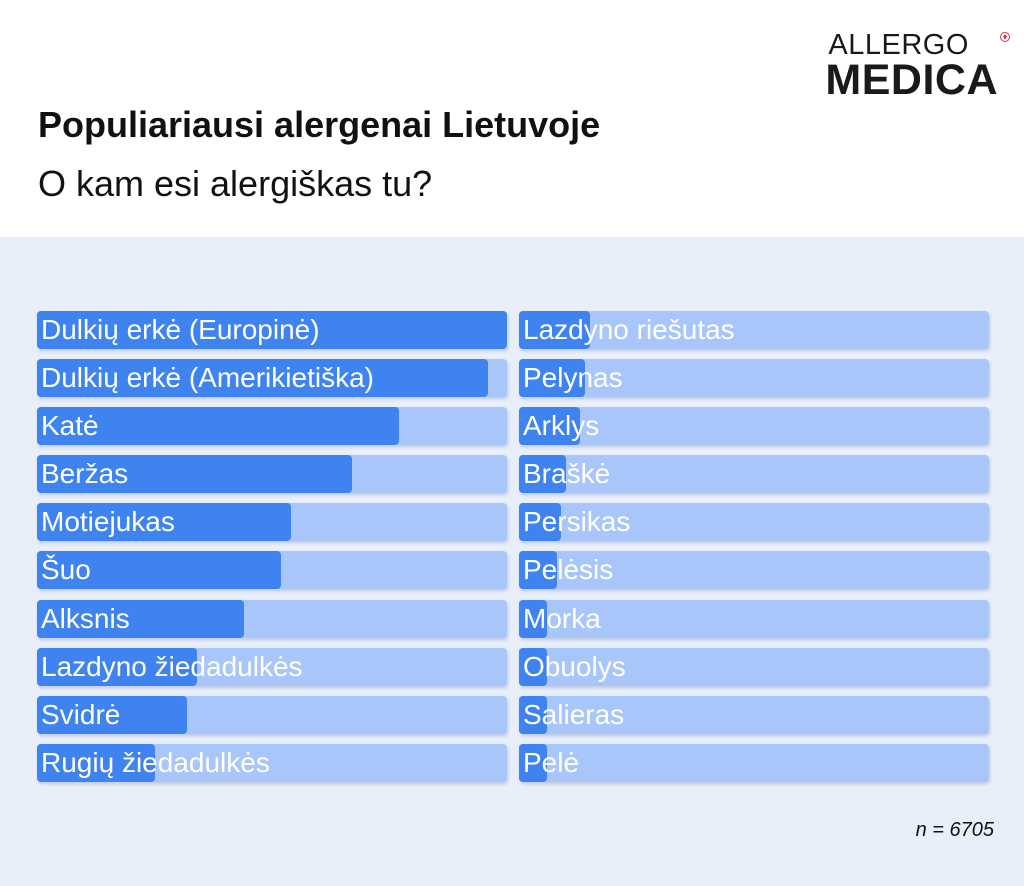 The width and height of the screenshot is (1024, 886). Describe the element at coordinates (85, 474) in the screenshot. I see `bar-label: Beržas` at that location.